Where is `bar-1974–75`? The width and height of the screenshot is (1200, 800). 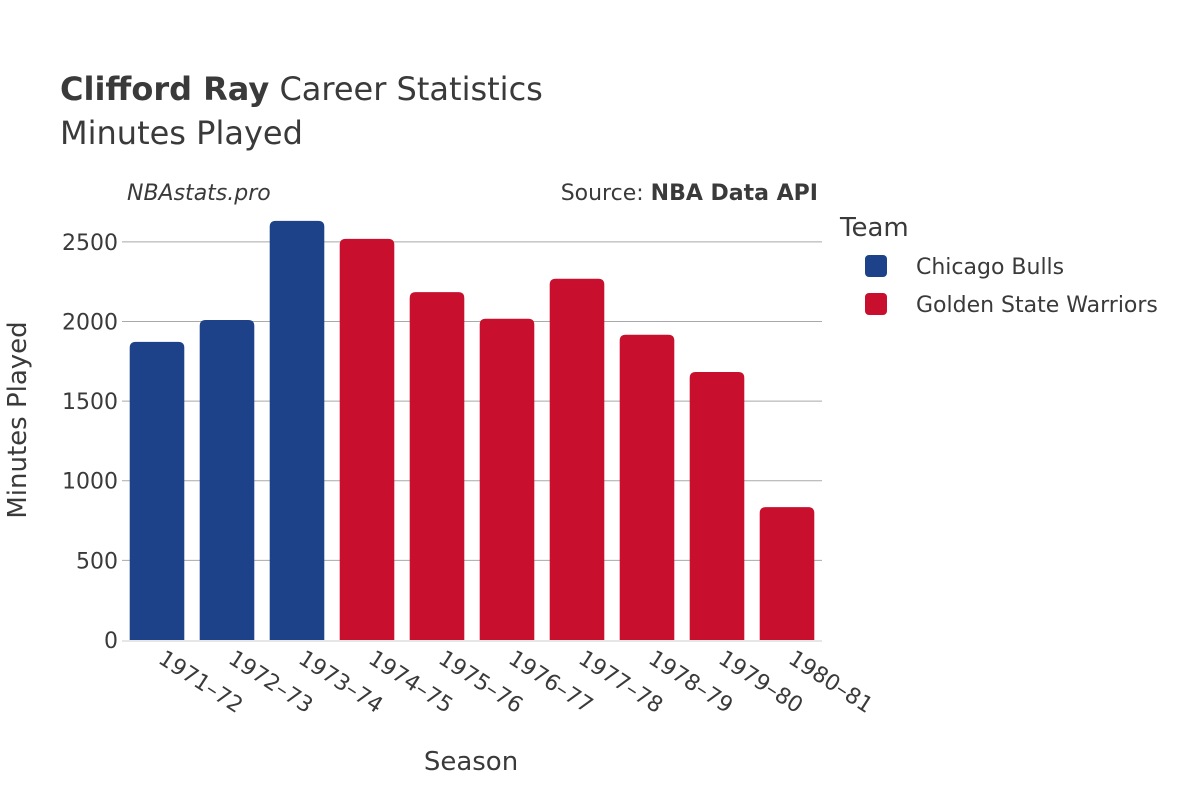 bar-1974–75 is located at coordinates (367, 439).